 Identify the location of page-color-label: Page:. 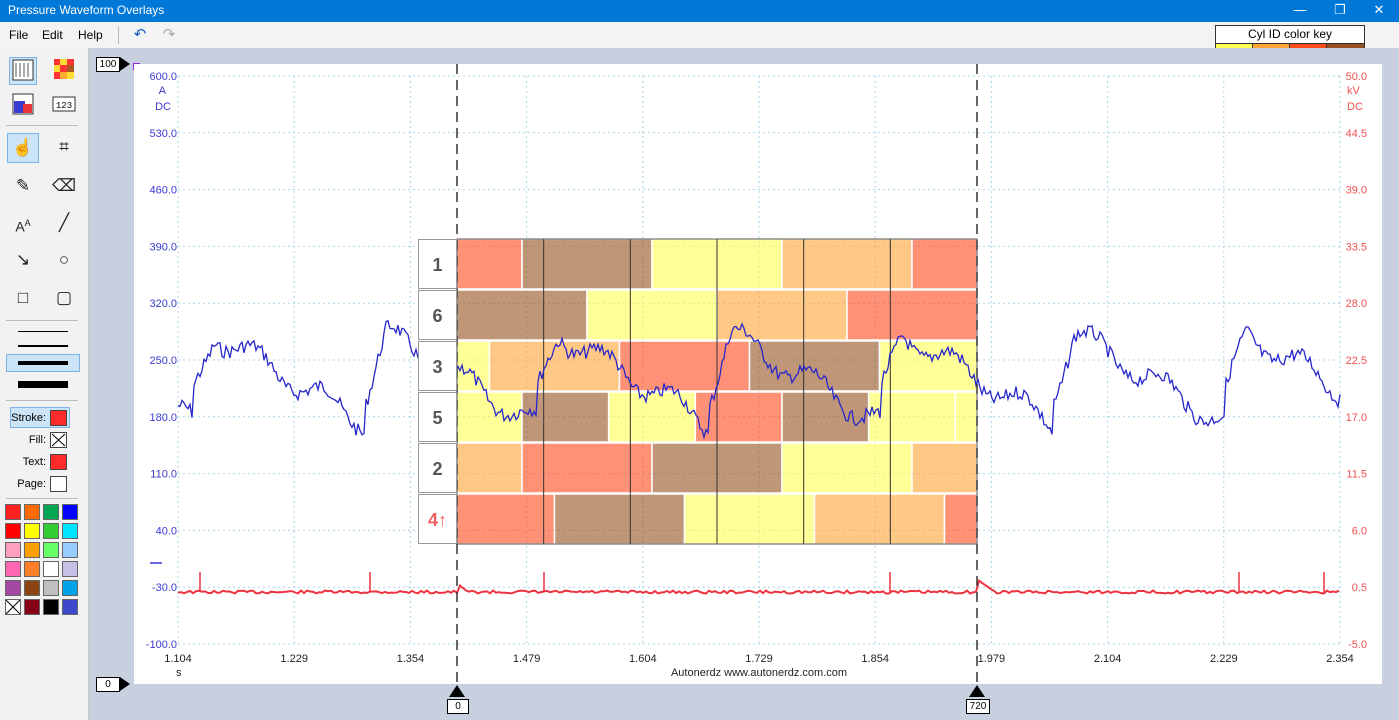
(31, 484).